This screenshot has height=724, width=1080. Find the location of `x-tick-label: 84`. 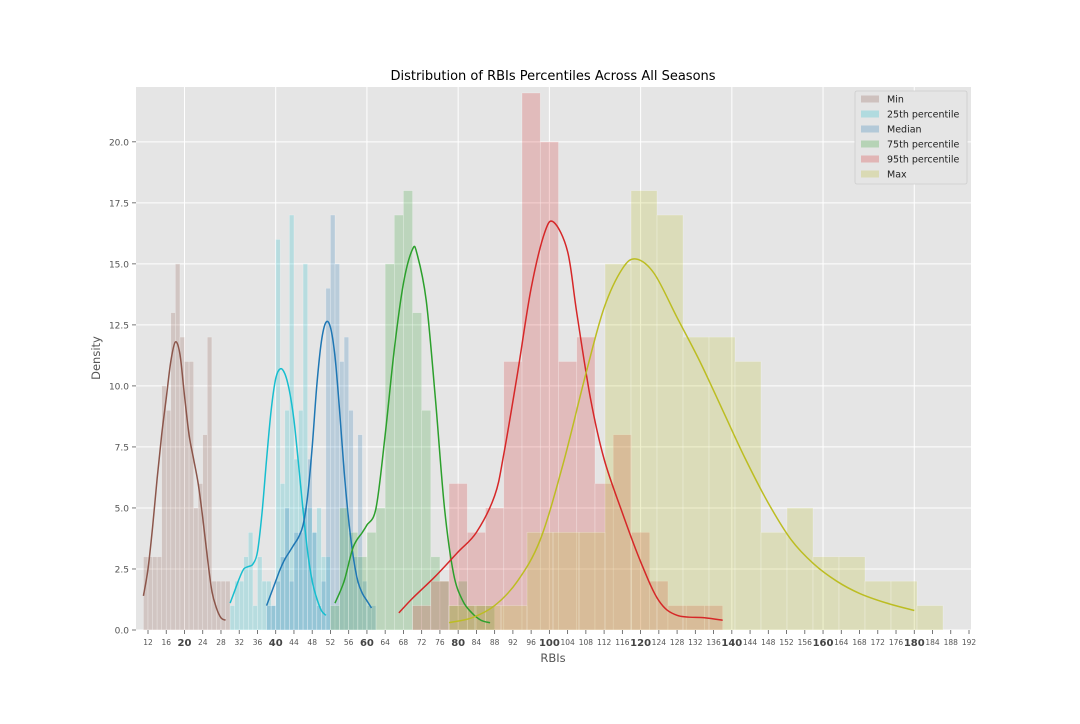

x-tick-label: 84 is located at coordinates (477, 642).